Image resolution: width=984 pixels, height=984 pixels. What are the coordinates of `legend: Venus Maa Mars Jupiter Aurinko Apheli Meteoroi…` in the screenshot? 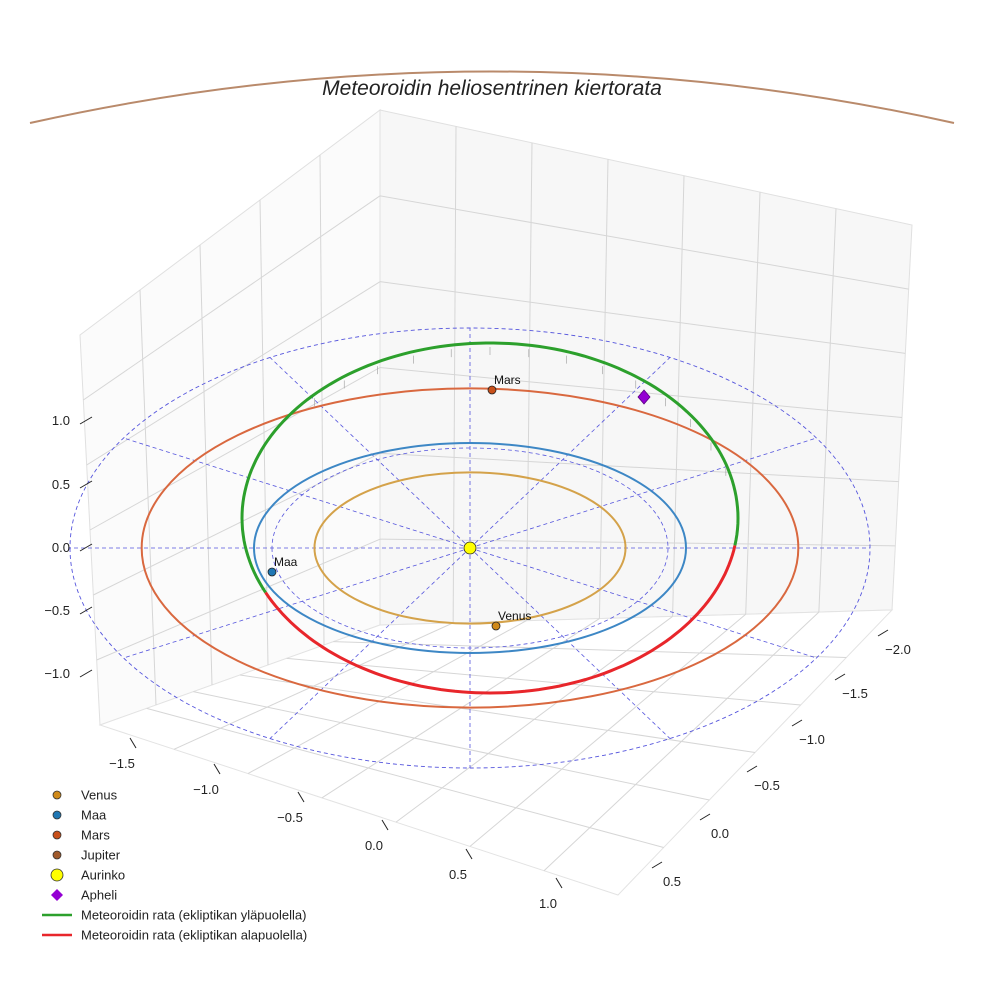 It's located at (174, 865).